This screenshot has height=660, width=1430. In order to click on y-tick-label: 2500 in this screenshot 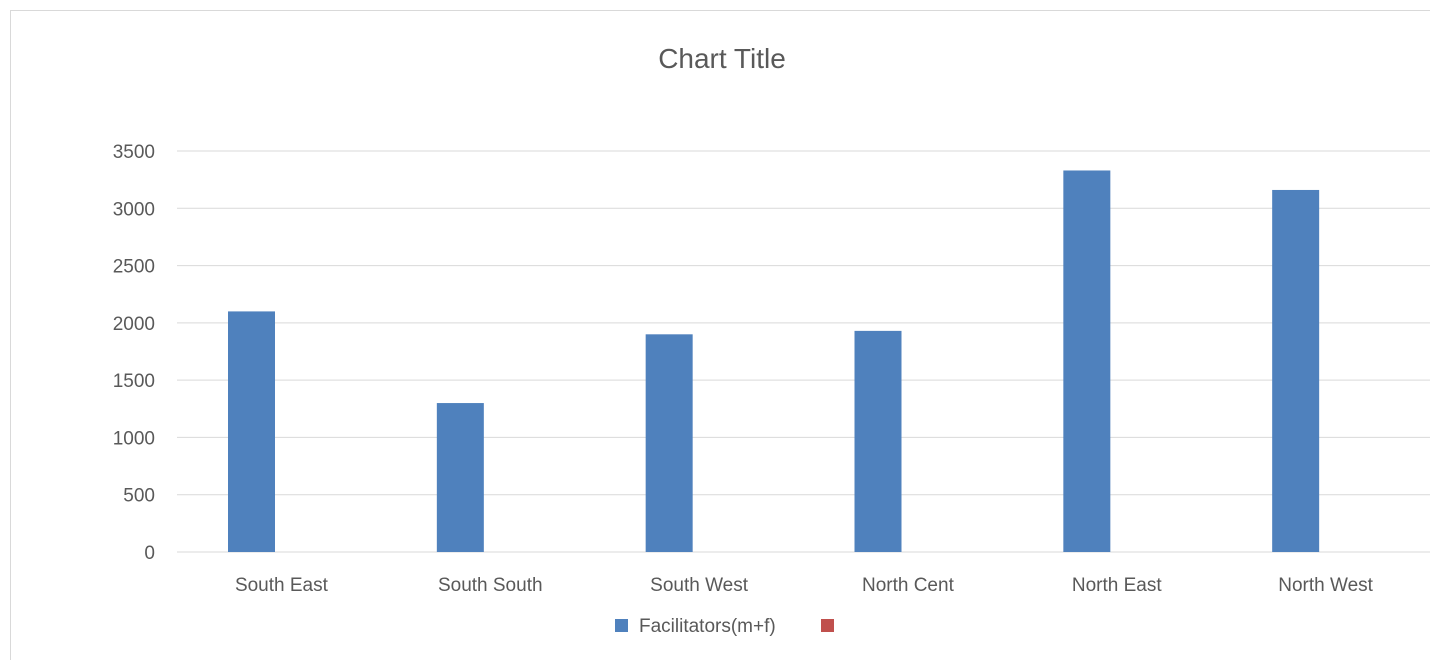, I will do `click(134, 267)`.